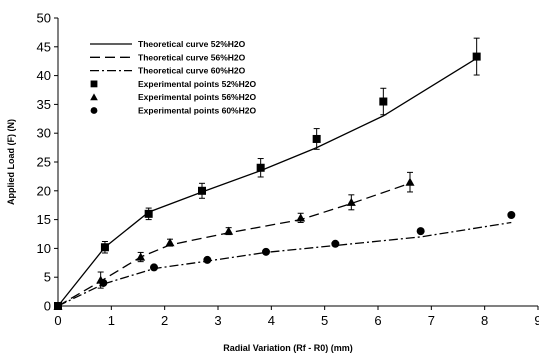 The width and height of the screenshot is (539, 356). Describe the element at coordinates (57, 320) in the screenshot. I see `x-tick-label: 0` at that location.